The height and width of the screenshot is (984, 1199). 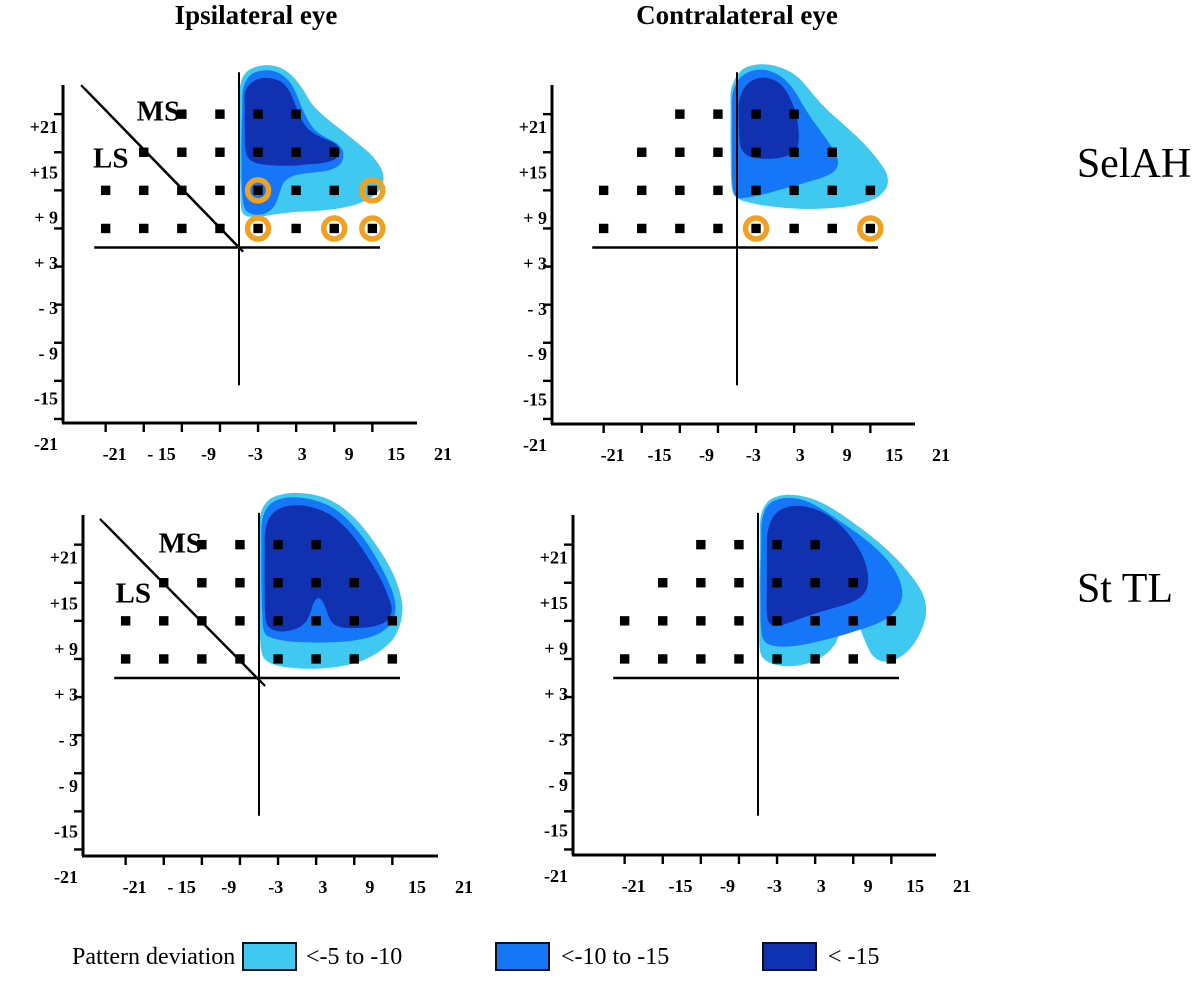 What do you see at coordinates (1125, 589) in the screenshot?
I see `row-label-st-tl: St TL` at bounding box center [1125, 589].